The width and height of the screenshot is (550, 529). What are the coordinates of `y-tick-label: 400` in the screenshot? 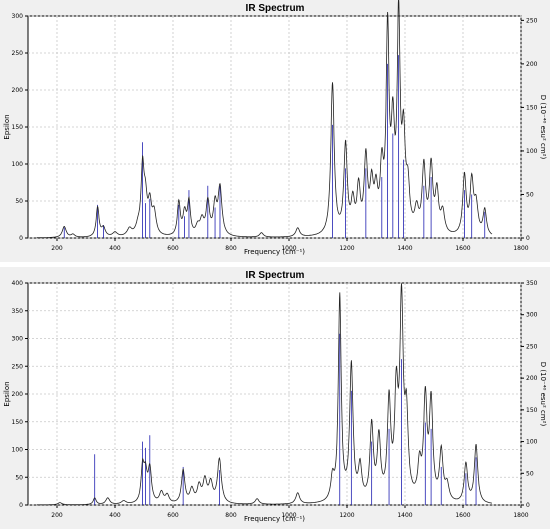 It's located at (18, 283).